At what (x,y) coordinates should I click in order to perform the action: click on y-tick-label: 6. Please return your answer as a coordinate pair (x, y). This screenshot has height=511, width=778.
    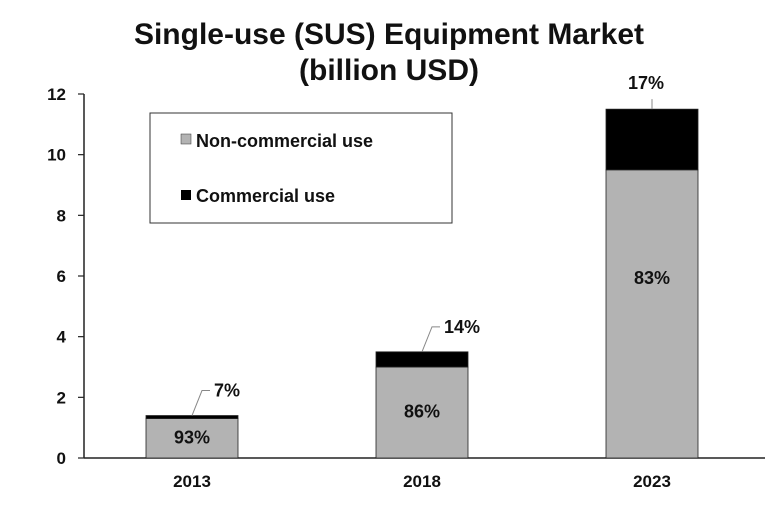
    Looking at the image, I should click on (61, 276).